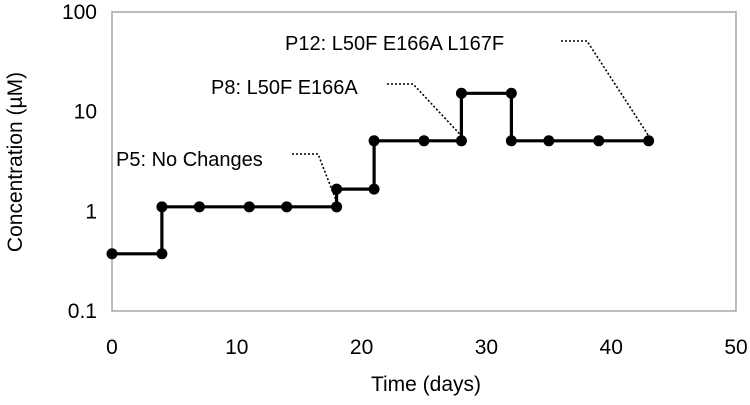 The image size is (750, 405). Describe the element at coordinates (189, 160) in the screenshot. I see `annotation-label-0: P5: No Changes` at that location.